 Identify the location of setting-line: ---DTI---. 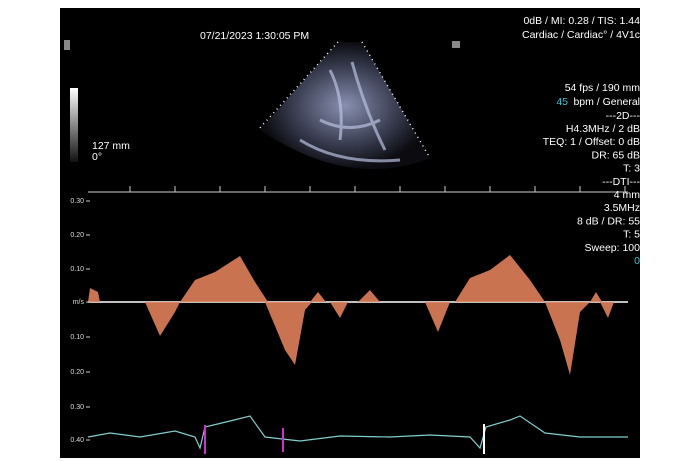
(621, 182).